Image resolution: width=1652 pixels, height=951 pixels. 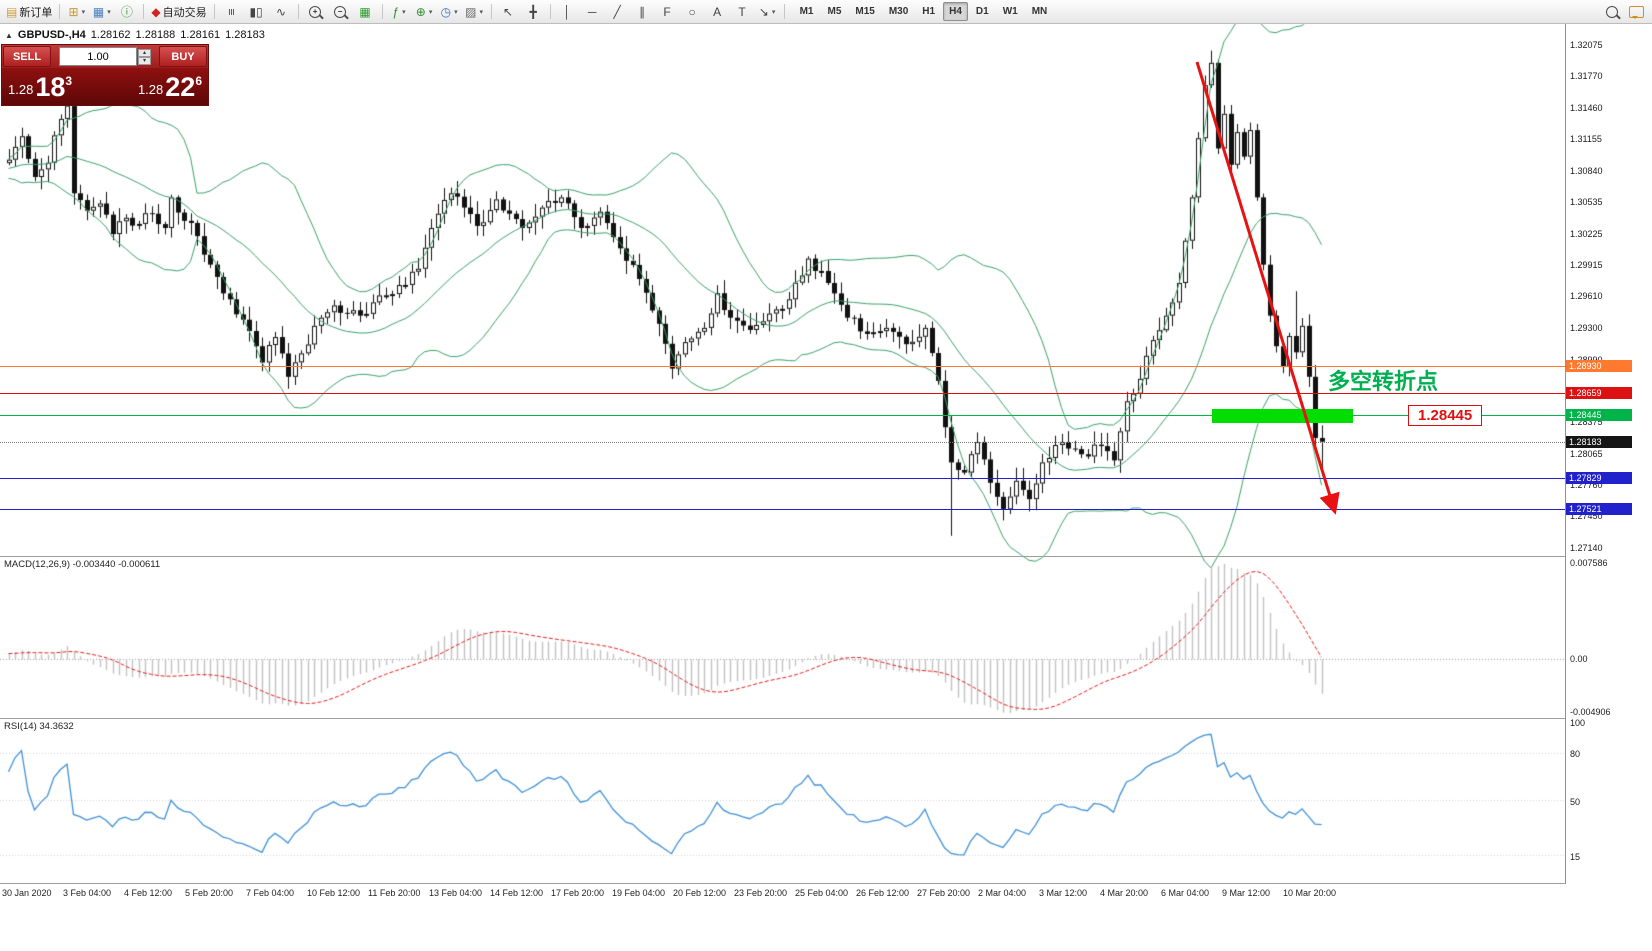 I want to click on timeframe-d1: D1, so click(x=982, y=11).